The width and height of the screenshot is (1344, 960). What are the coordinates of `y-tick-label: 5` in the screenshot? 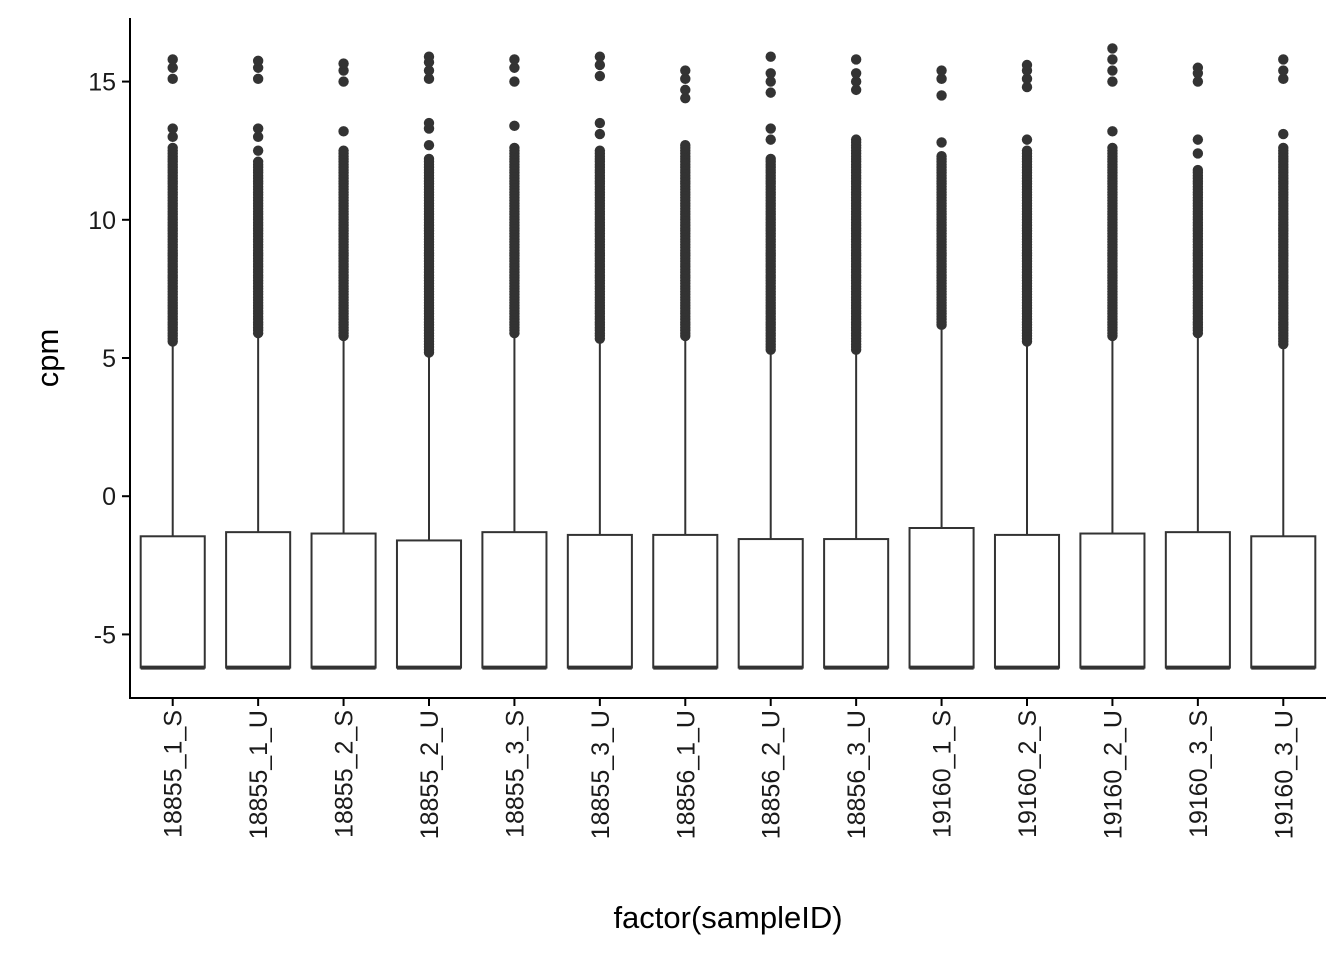 It's located at (109, 359).